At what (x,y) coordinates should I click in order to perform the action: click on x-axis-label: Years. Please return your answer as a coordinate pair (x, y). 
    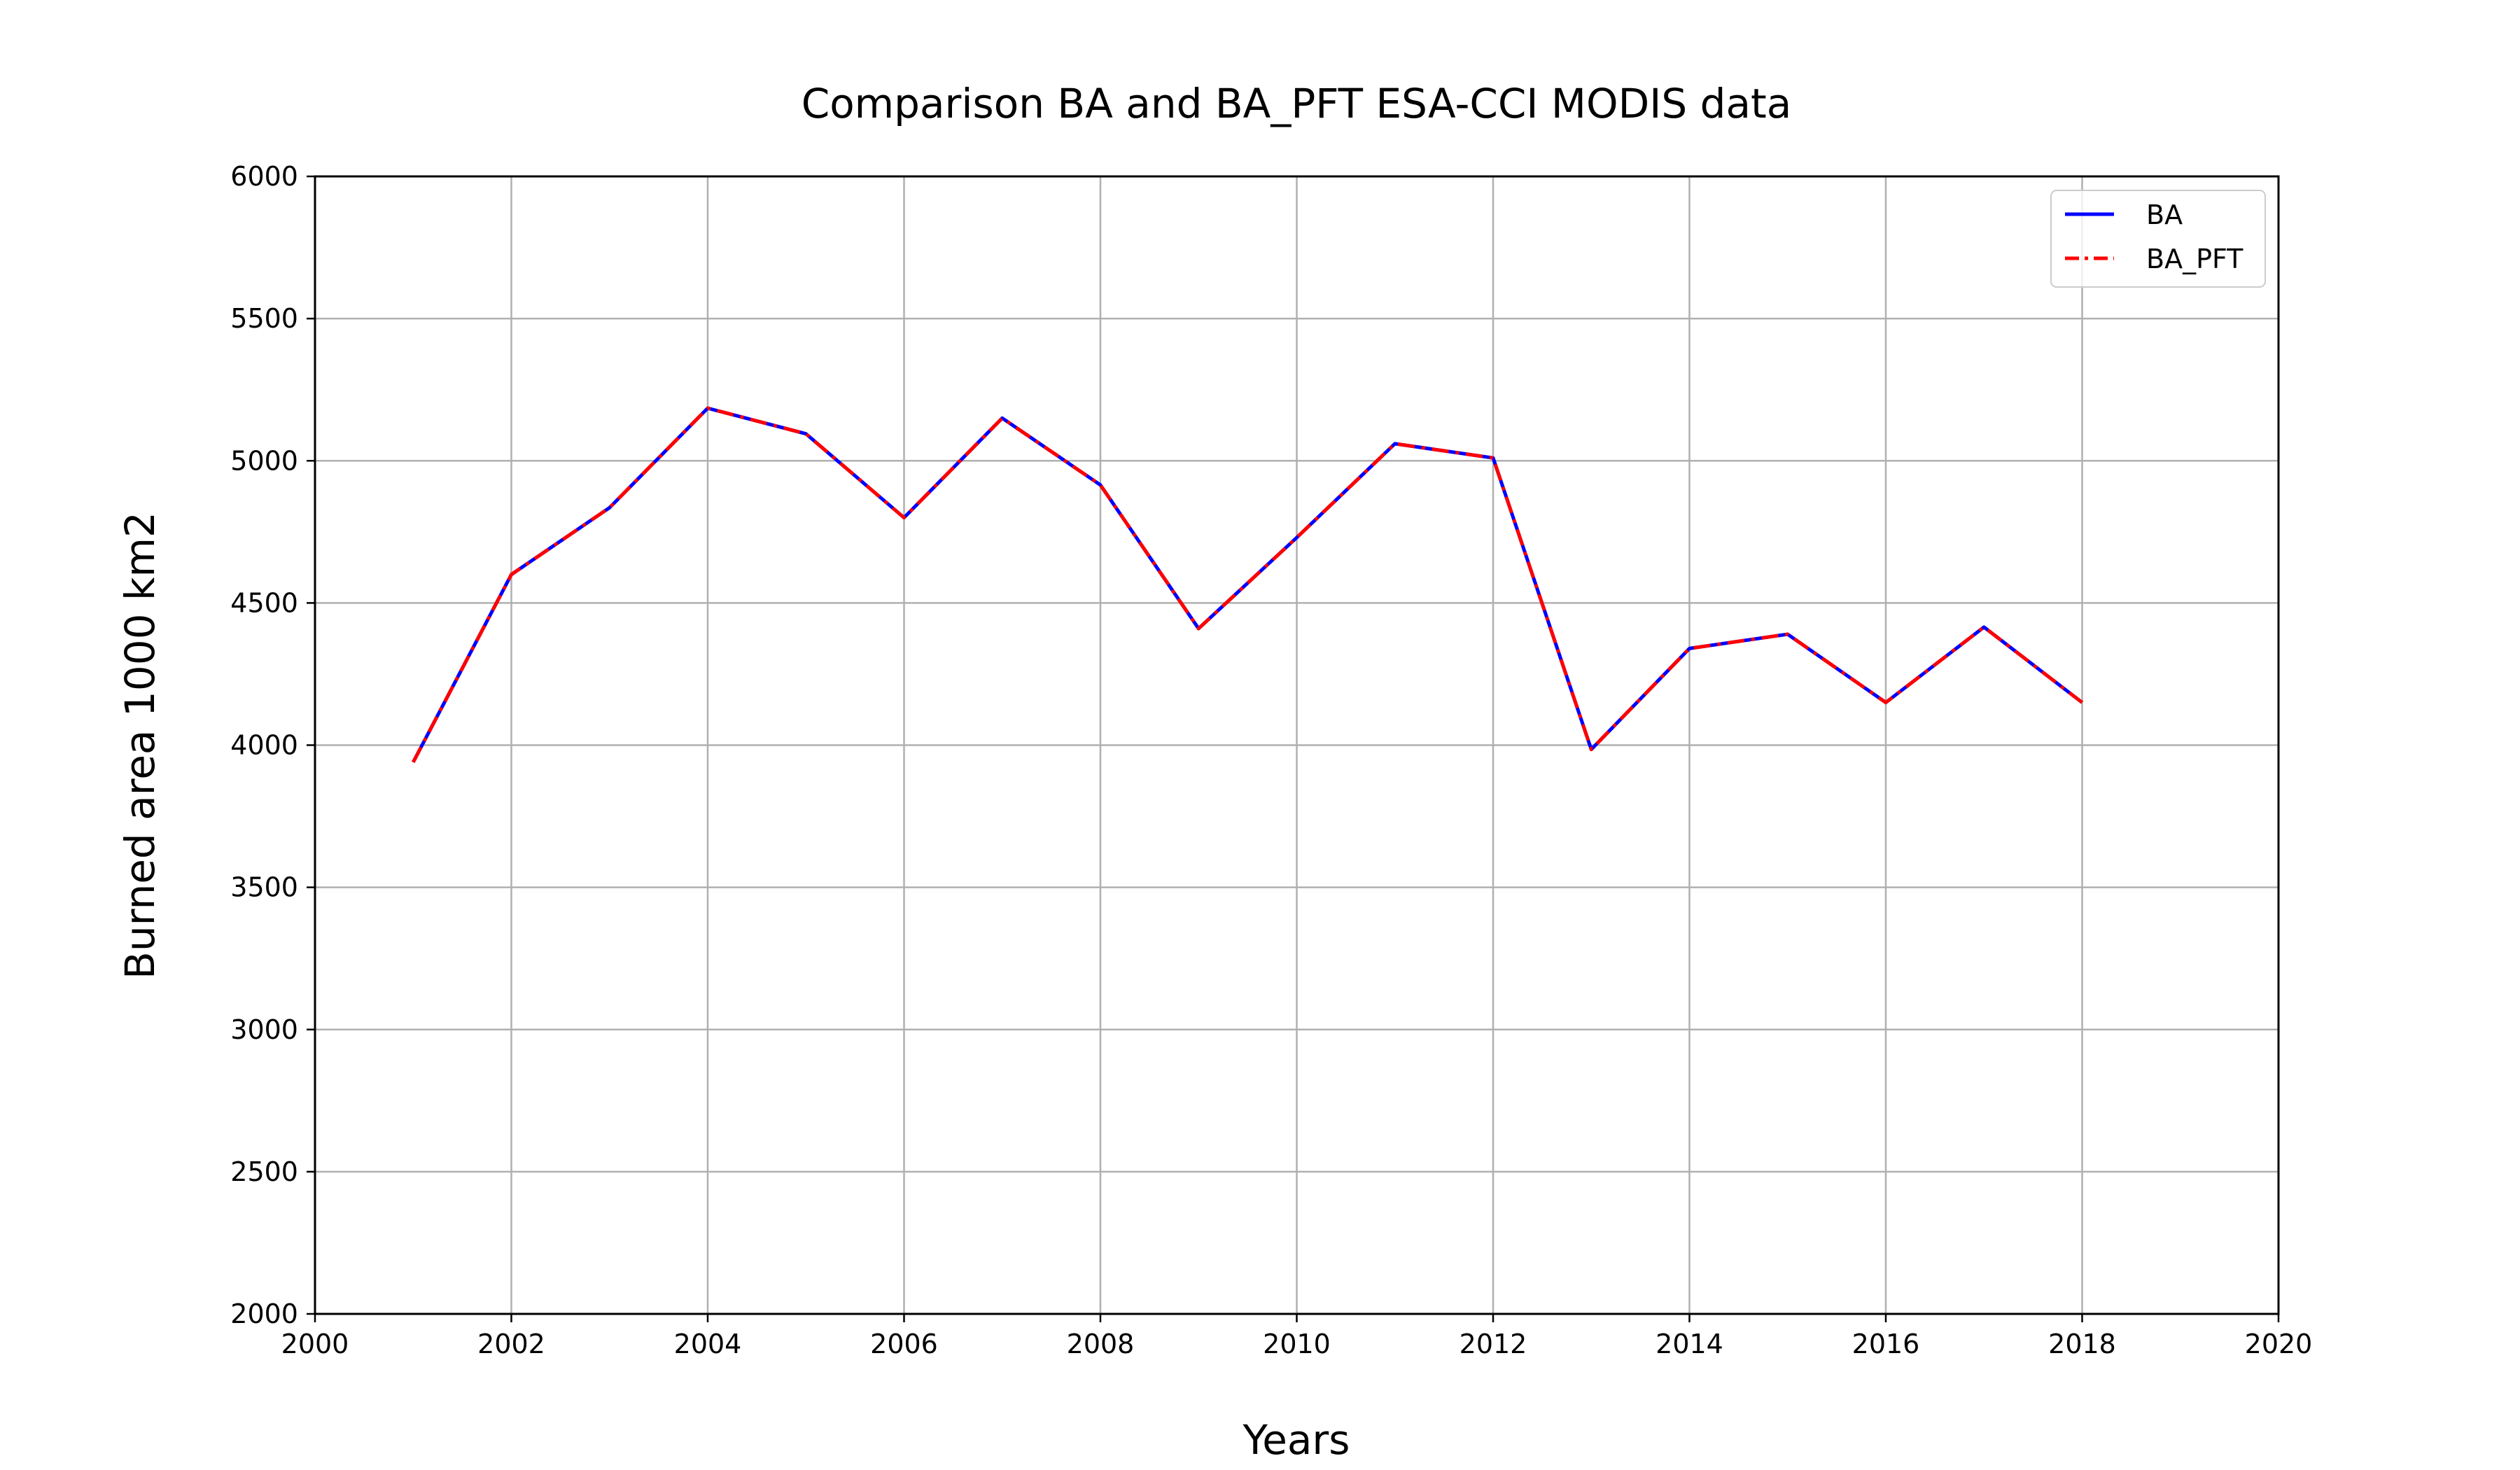
    Looking at the image, I should click on (1296, 1440).